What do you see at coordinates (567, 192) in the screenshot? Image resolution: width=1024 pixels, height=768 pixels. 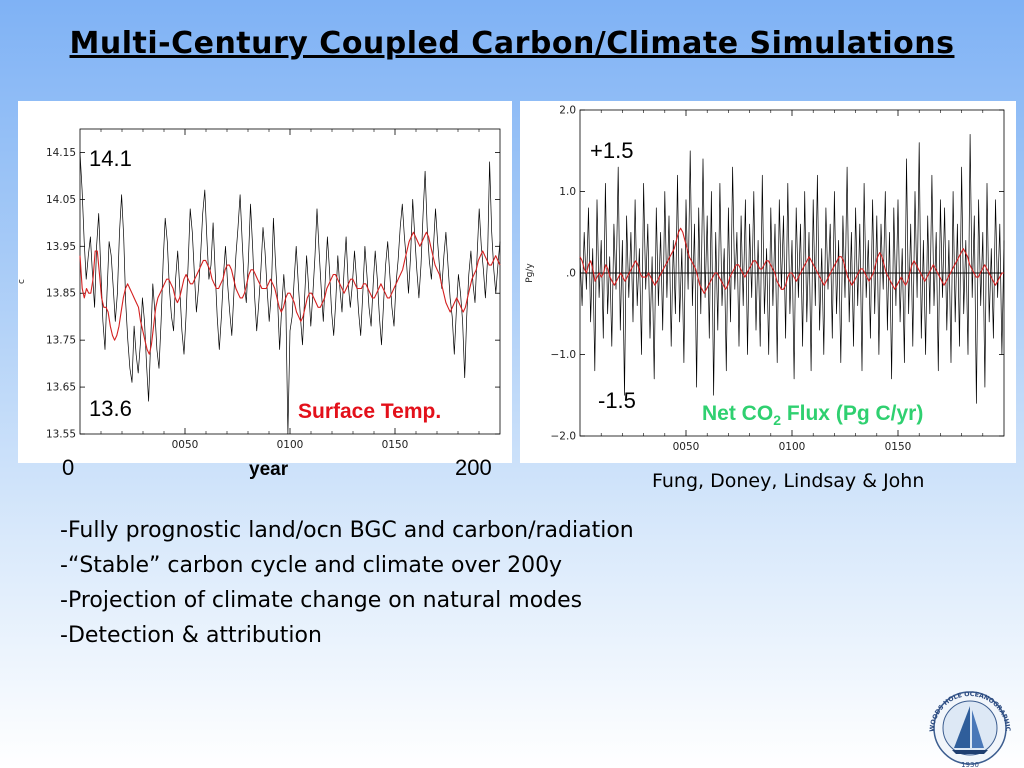 I see `y-tick-label: 1.0` at bounding box center [567, 192].